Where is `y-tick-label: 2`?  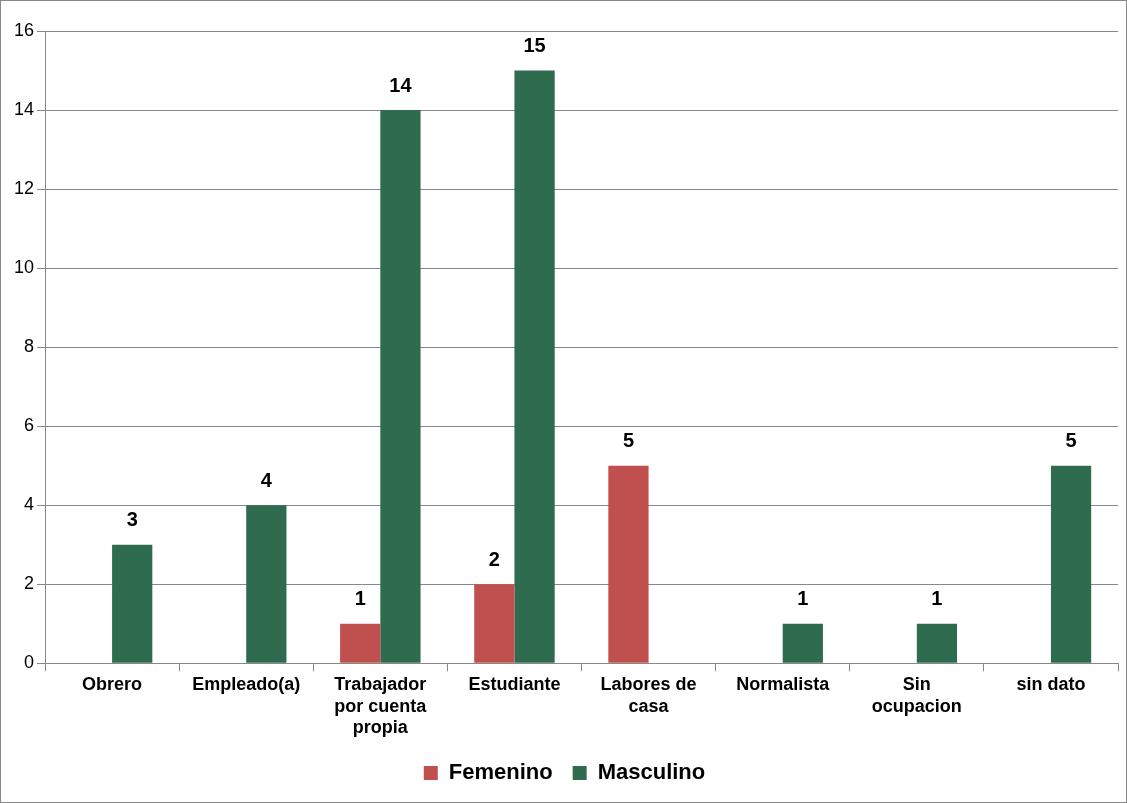
y-tick-label: 2 is located at coordinates (29, 583).